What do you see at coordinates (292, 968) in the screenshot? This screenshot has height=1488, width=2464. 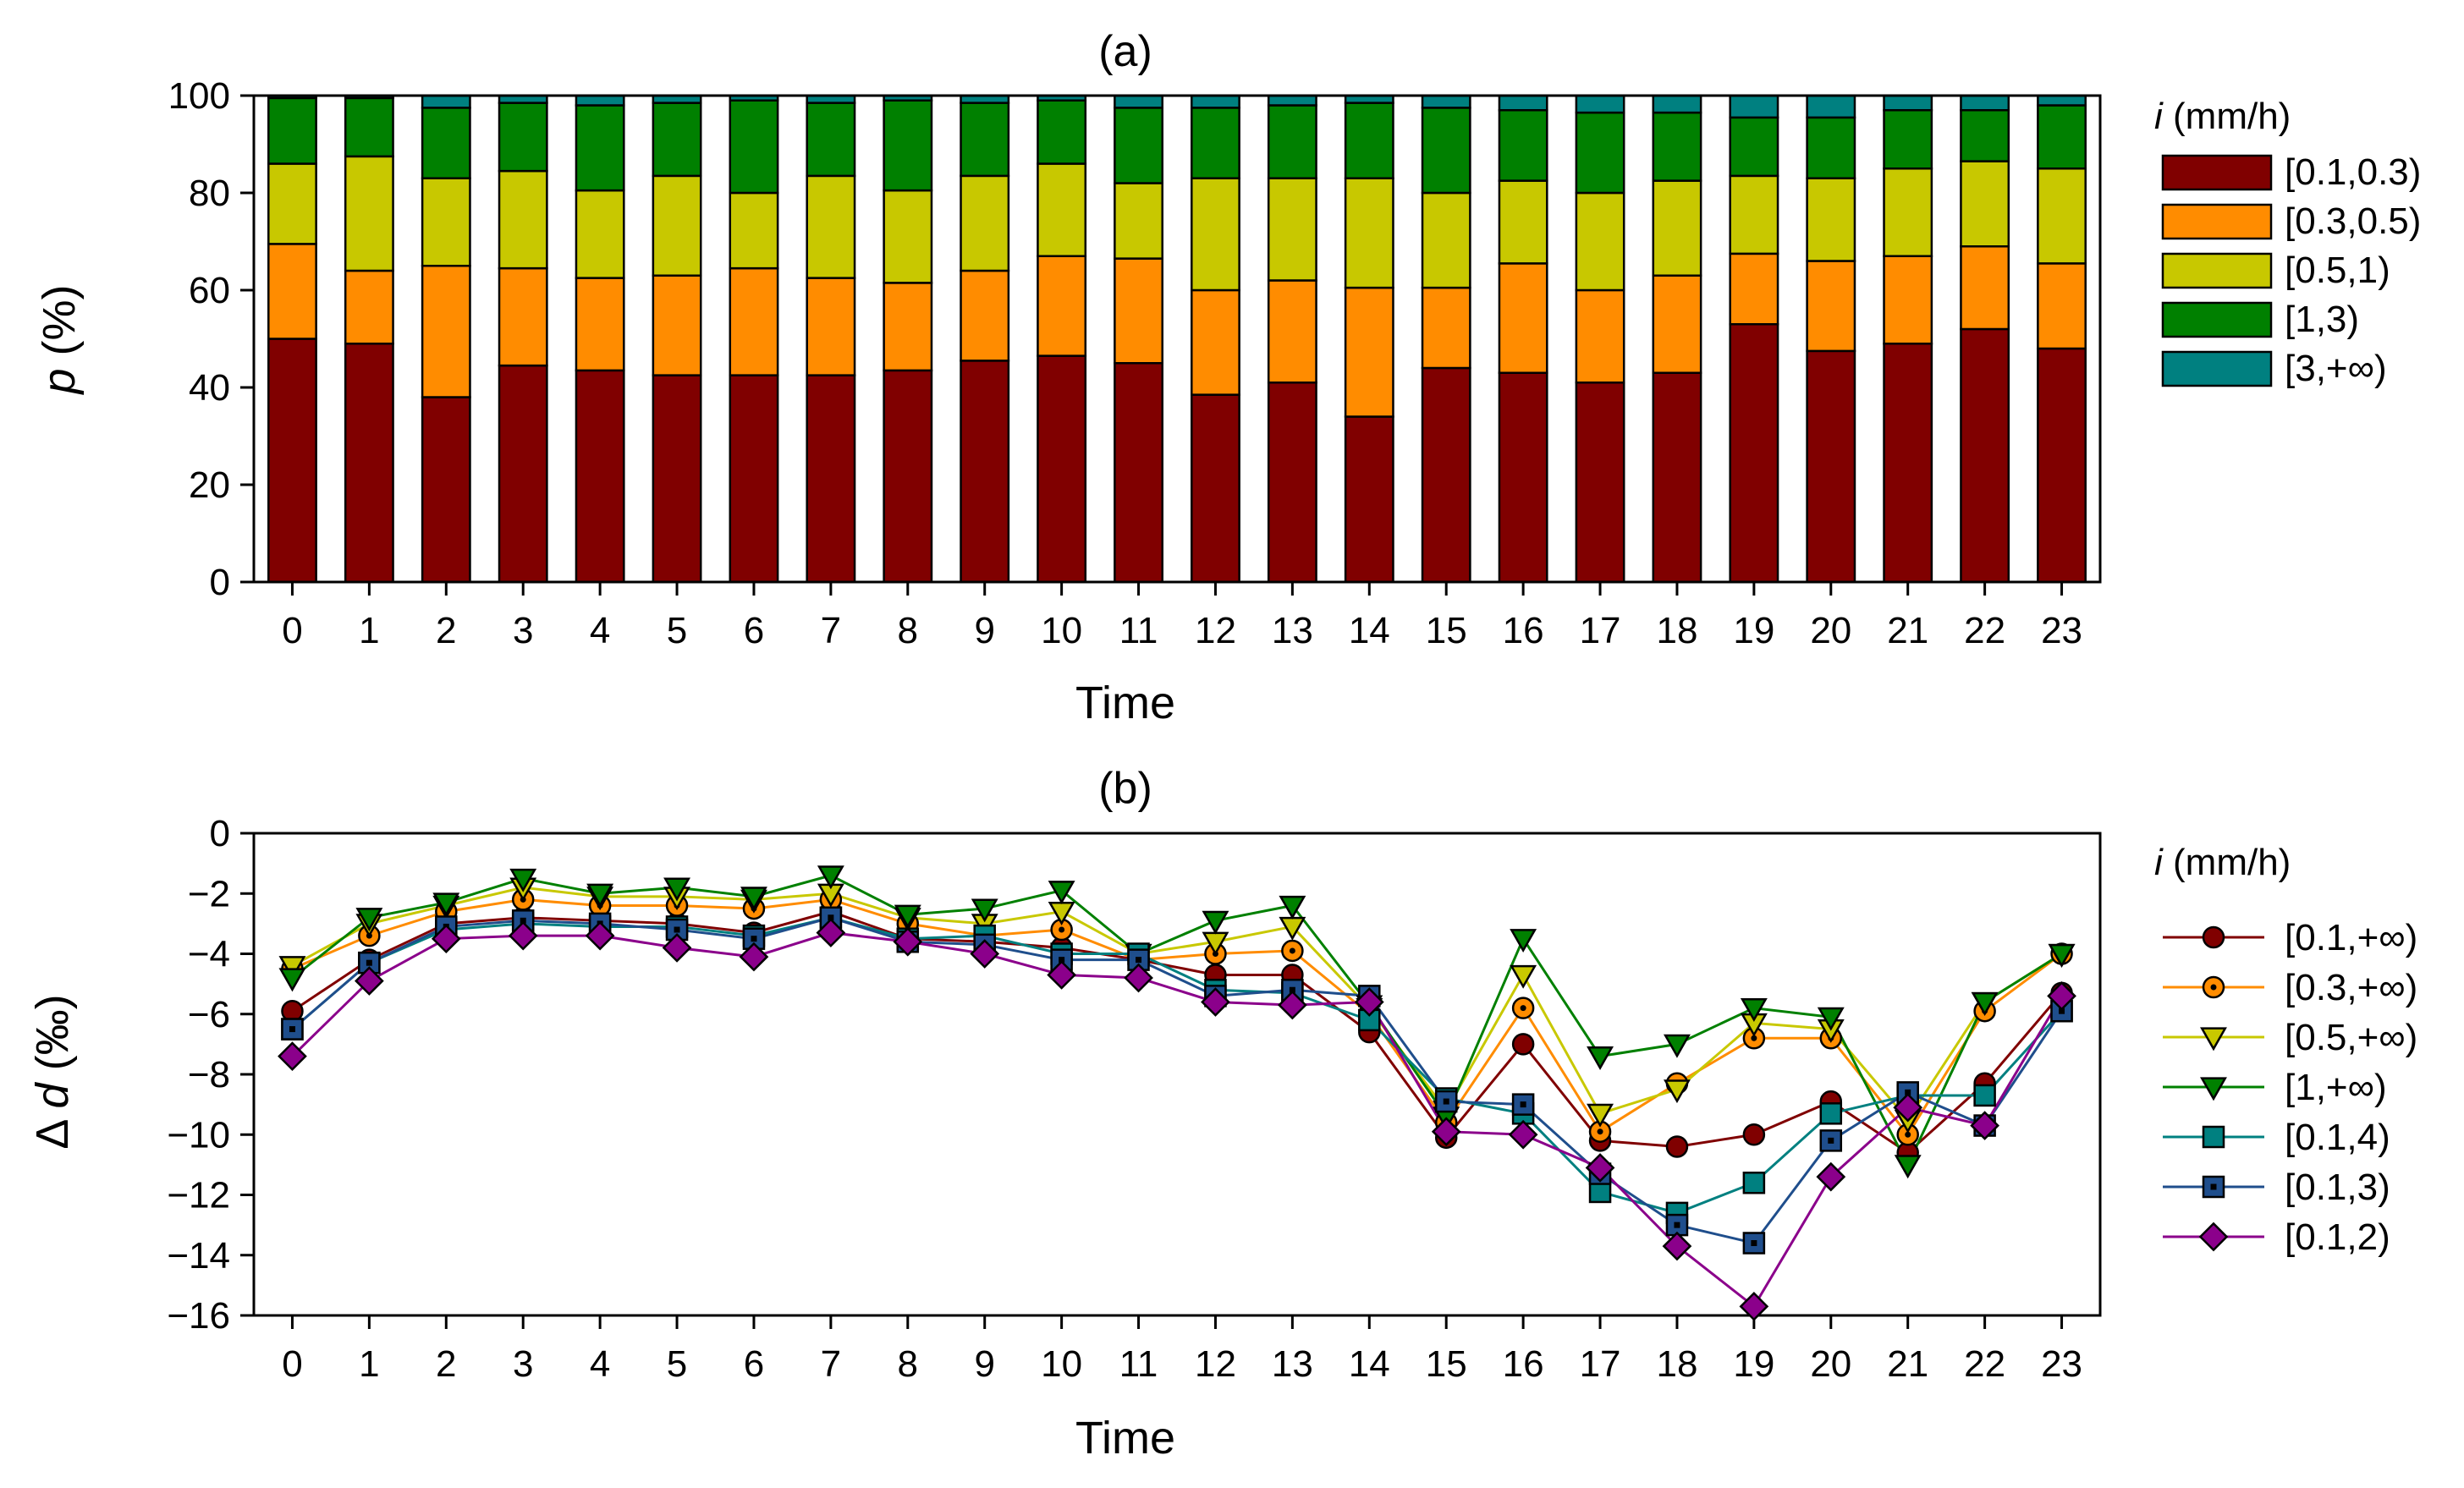 I see `point-0-5-t0` at bounding box center [292, 968].